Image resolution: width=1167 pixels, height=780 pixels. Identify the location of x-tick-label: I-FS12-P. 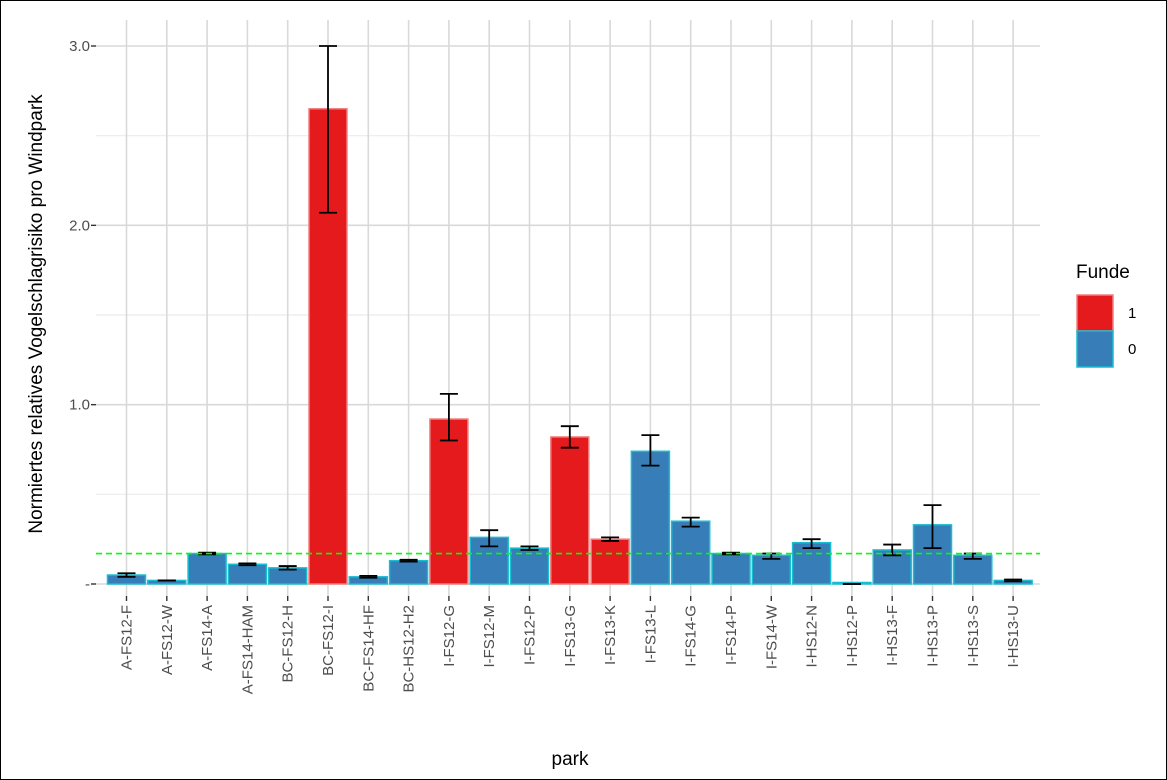
(530, 635).